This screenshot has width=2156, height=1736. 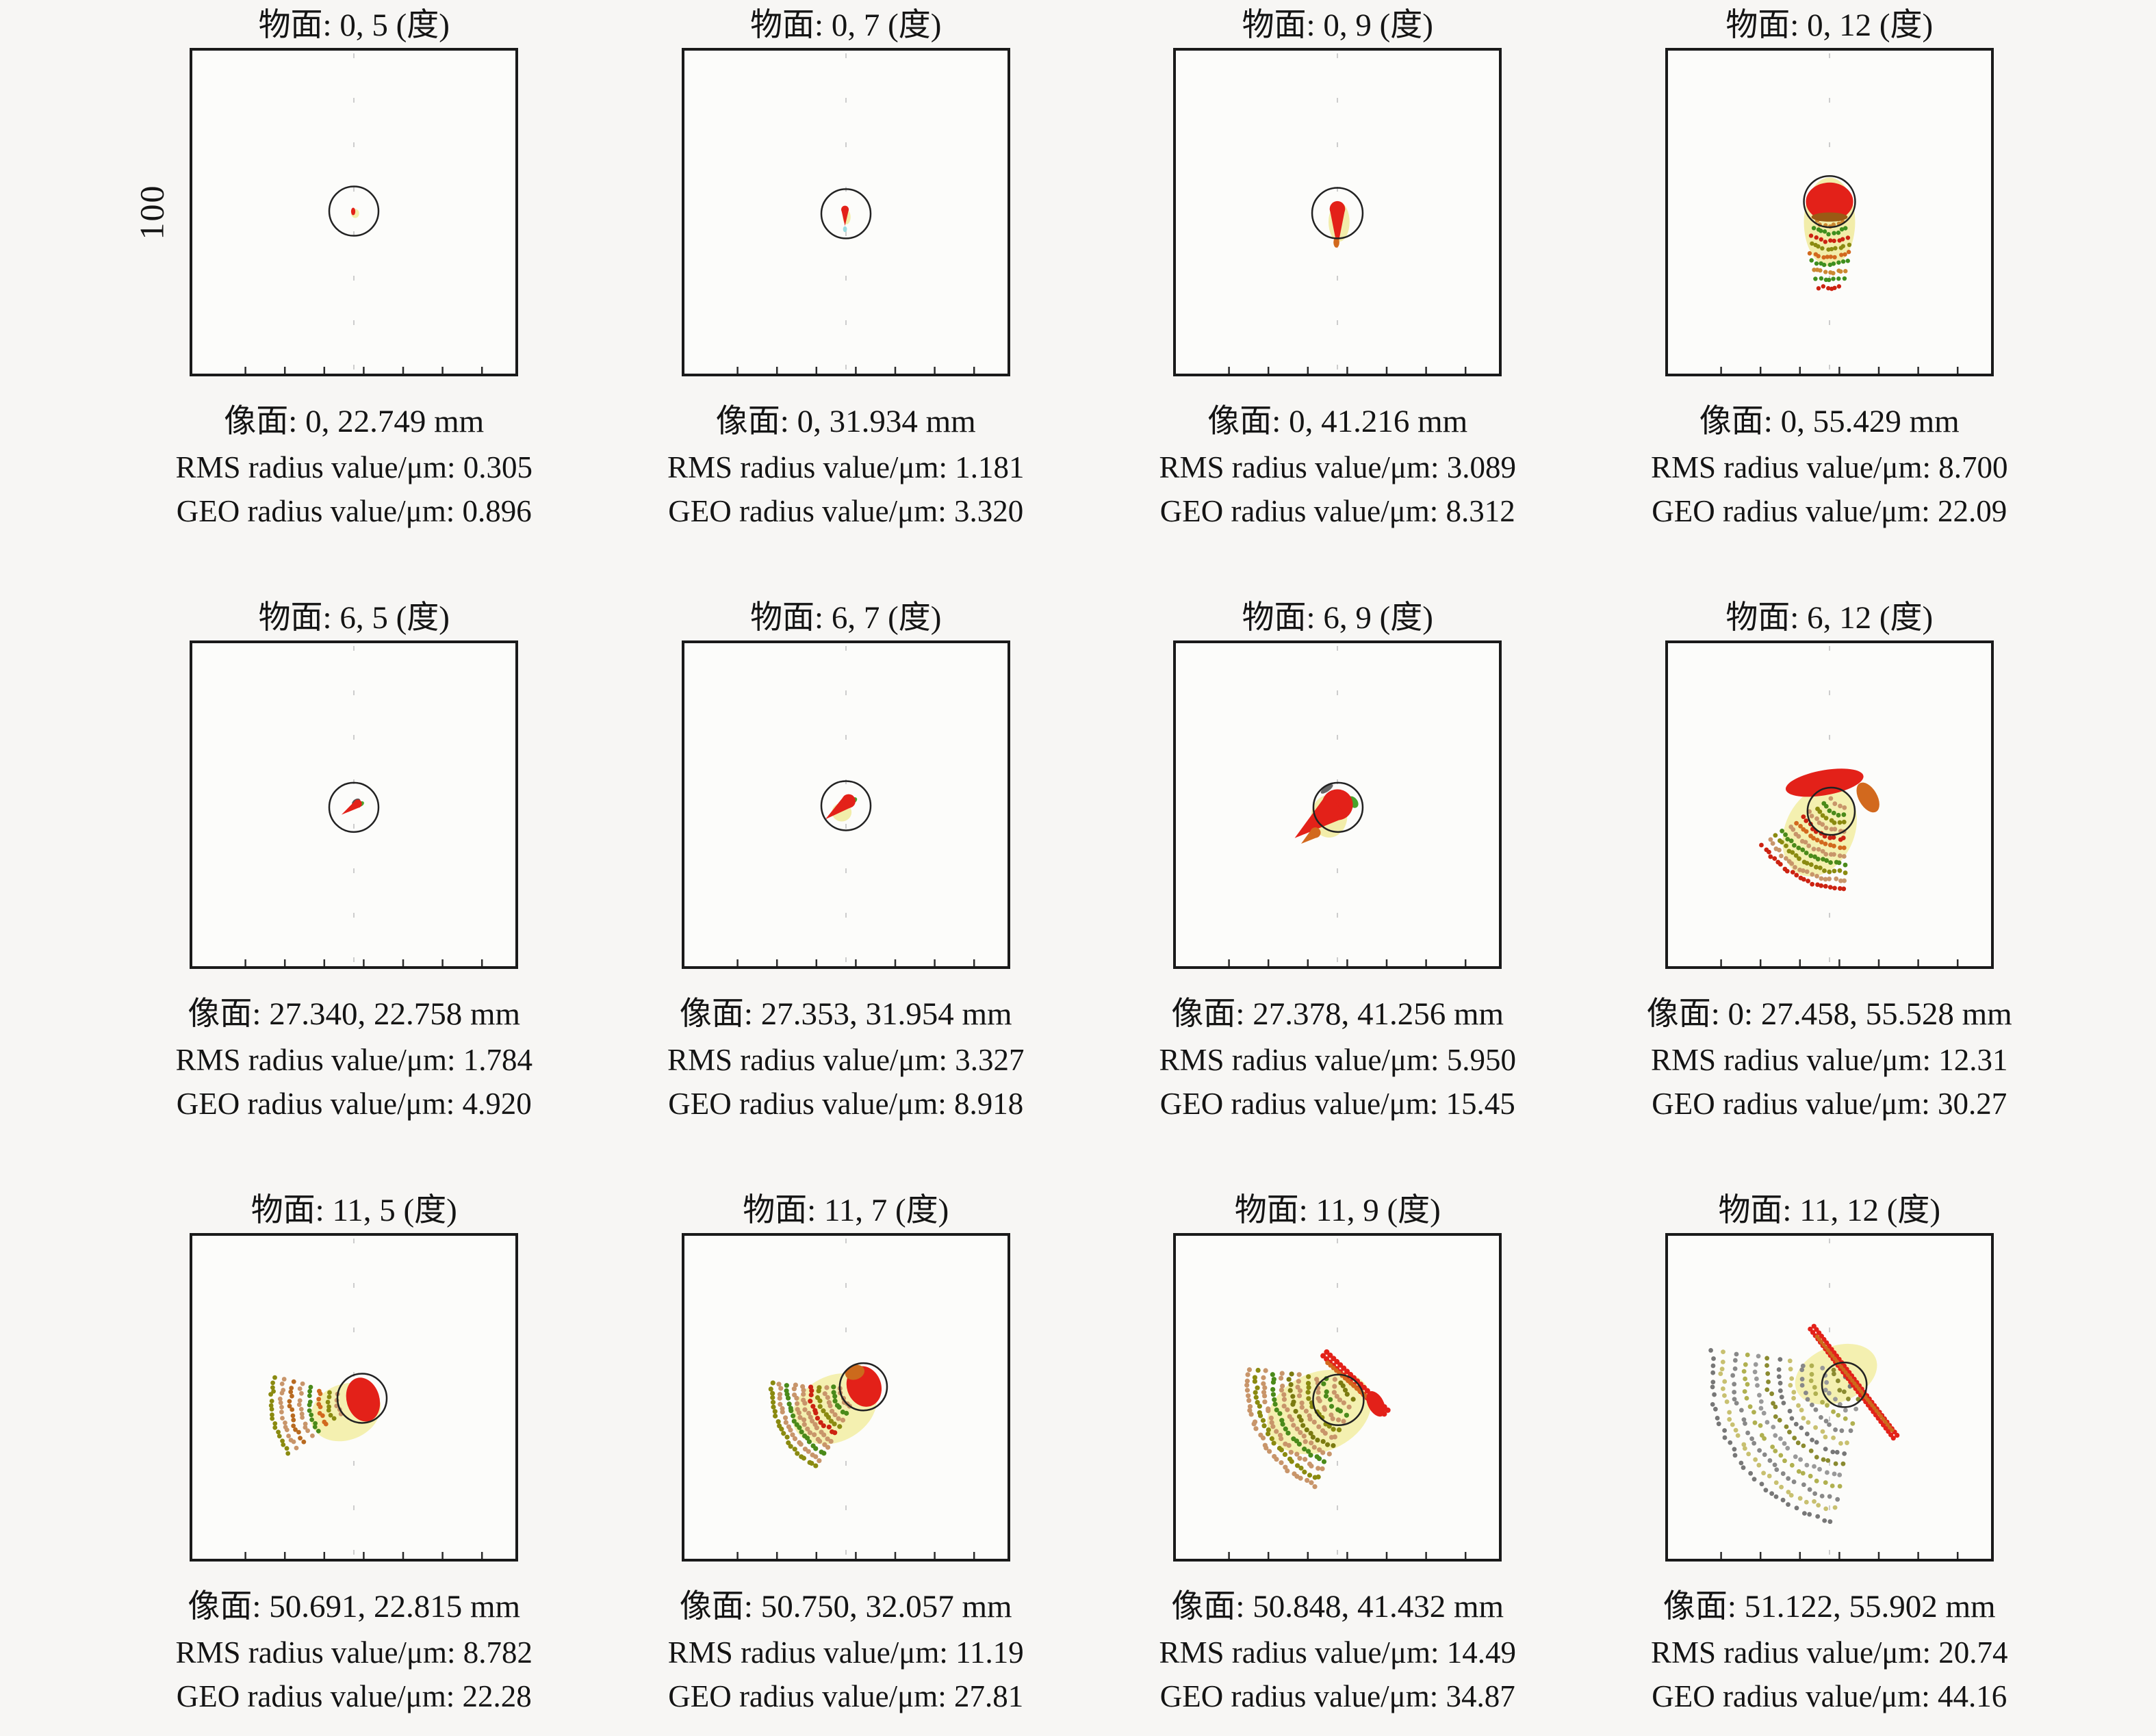 What do you see at coordinates (354, 1210) in the screenshot?
I see `object-field-title: 物面: 11, 5 (度)` at bounding box center [354, 1210].